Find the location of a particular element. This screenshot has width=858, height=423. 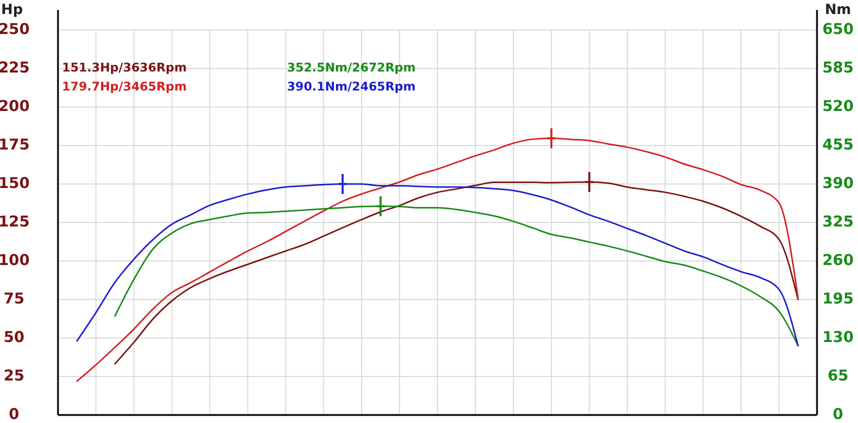

y-tick-label: 175 is located at coordinates (15, 145).